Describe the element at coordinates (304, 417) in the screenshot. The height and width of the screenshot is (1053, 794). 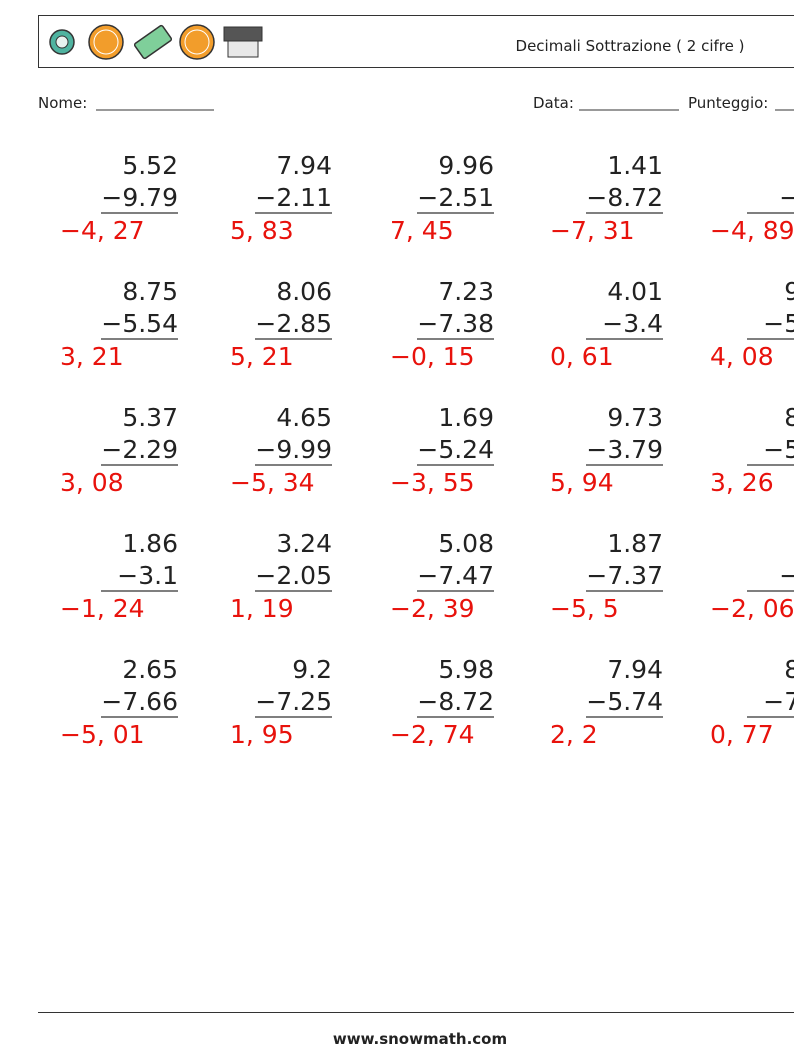
I see `minuend: 4.65` at that location.